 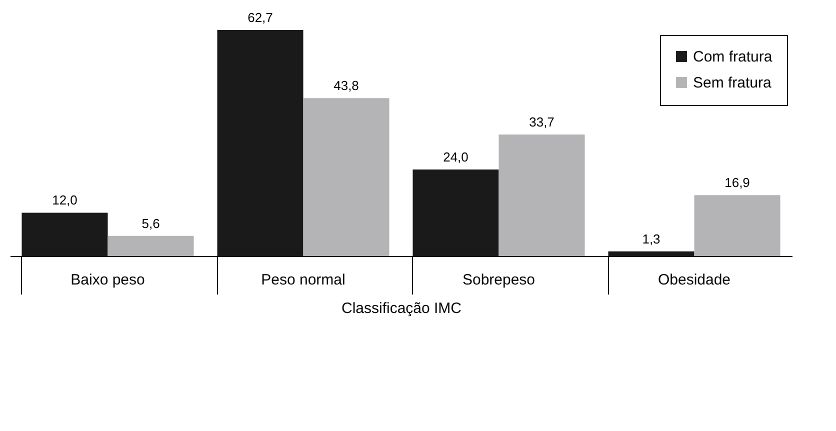 What do you see at coordinates (733, 57) in the screenshot?
I see `legend-label: Com fratura` at bounding box center [733, 57].